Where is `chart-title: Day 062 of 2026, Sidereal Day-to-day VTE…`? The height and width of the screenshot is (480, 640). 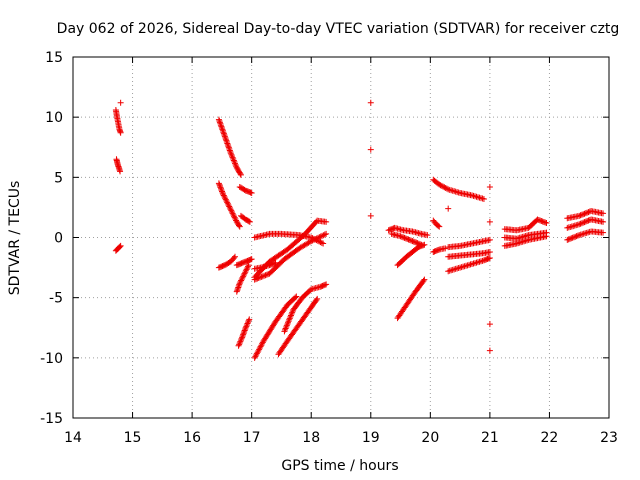
chart-title: Day 062 of 2026, Sidereal Day-to-day VTE… is located at coordinates (338, 29).